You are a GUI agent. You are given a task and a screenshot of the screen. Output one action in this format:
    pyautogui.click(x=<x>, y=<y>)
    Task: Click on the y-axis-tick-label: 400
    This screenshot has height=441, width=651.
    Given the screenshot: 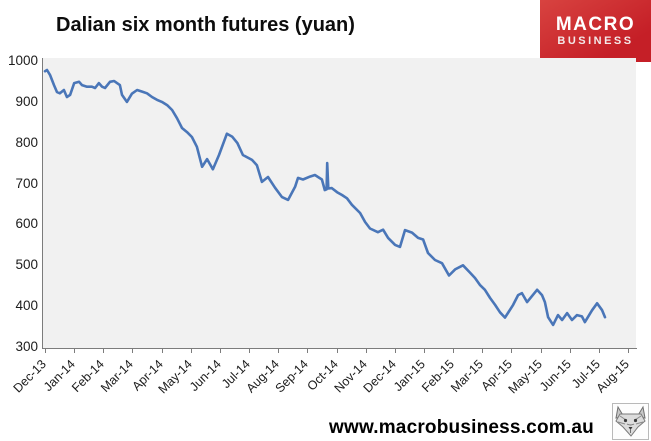 What is the action you would take?
    pyautogui.click(x=26, y=306)
    